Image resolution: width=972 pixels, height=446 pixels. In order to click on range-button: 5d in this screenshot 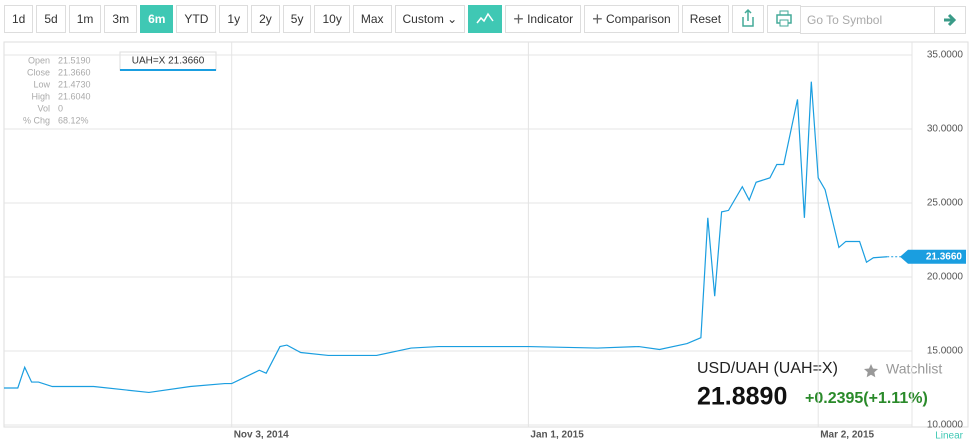, I will do `click(51, 19)`.